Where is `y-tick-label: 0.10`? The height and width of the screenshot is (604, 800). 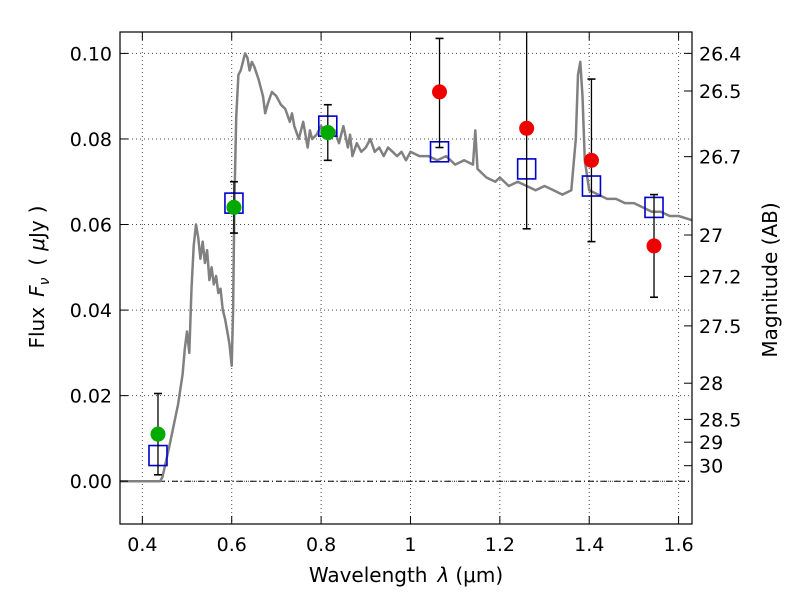 y-tick-label: 0.10 is located at coordinates (91, 54).